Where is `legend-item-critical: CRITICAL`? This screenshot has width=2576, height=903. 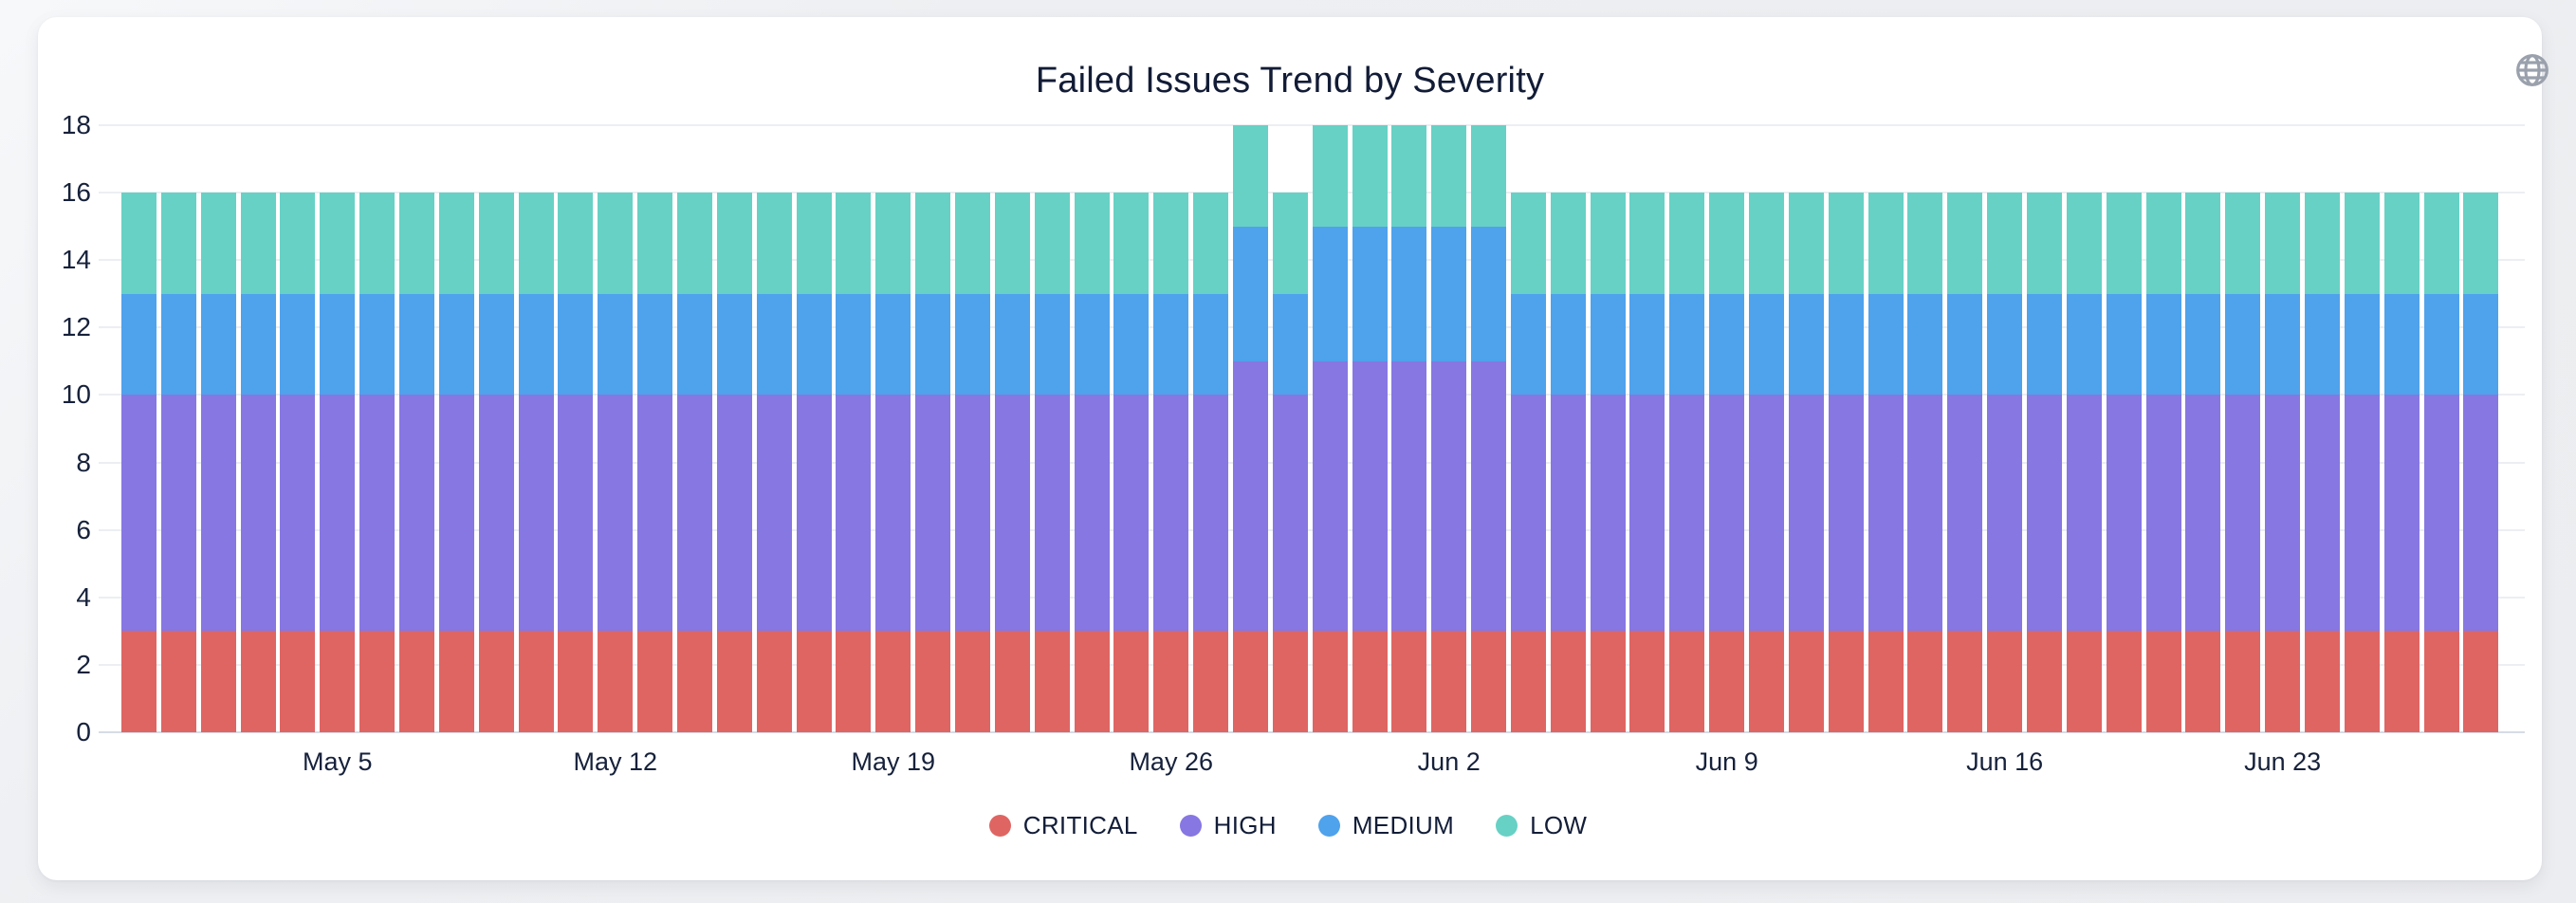
legend-item-critical: CRITICAL is located at coordinates (1063, 825).